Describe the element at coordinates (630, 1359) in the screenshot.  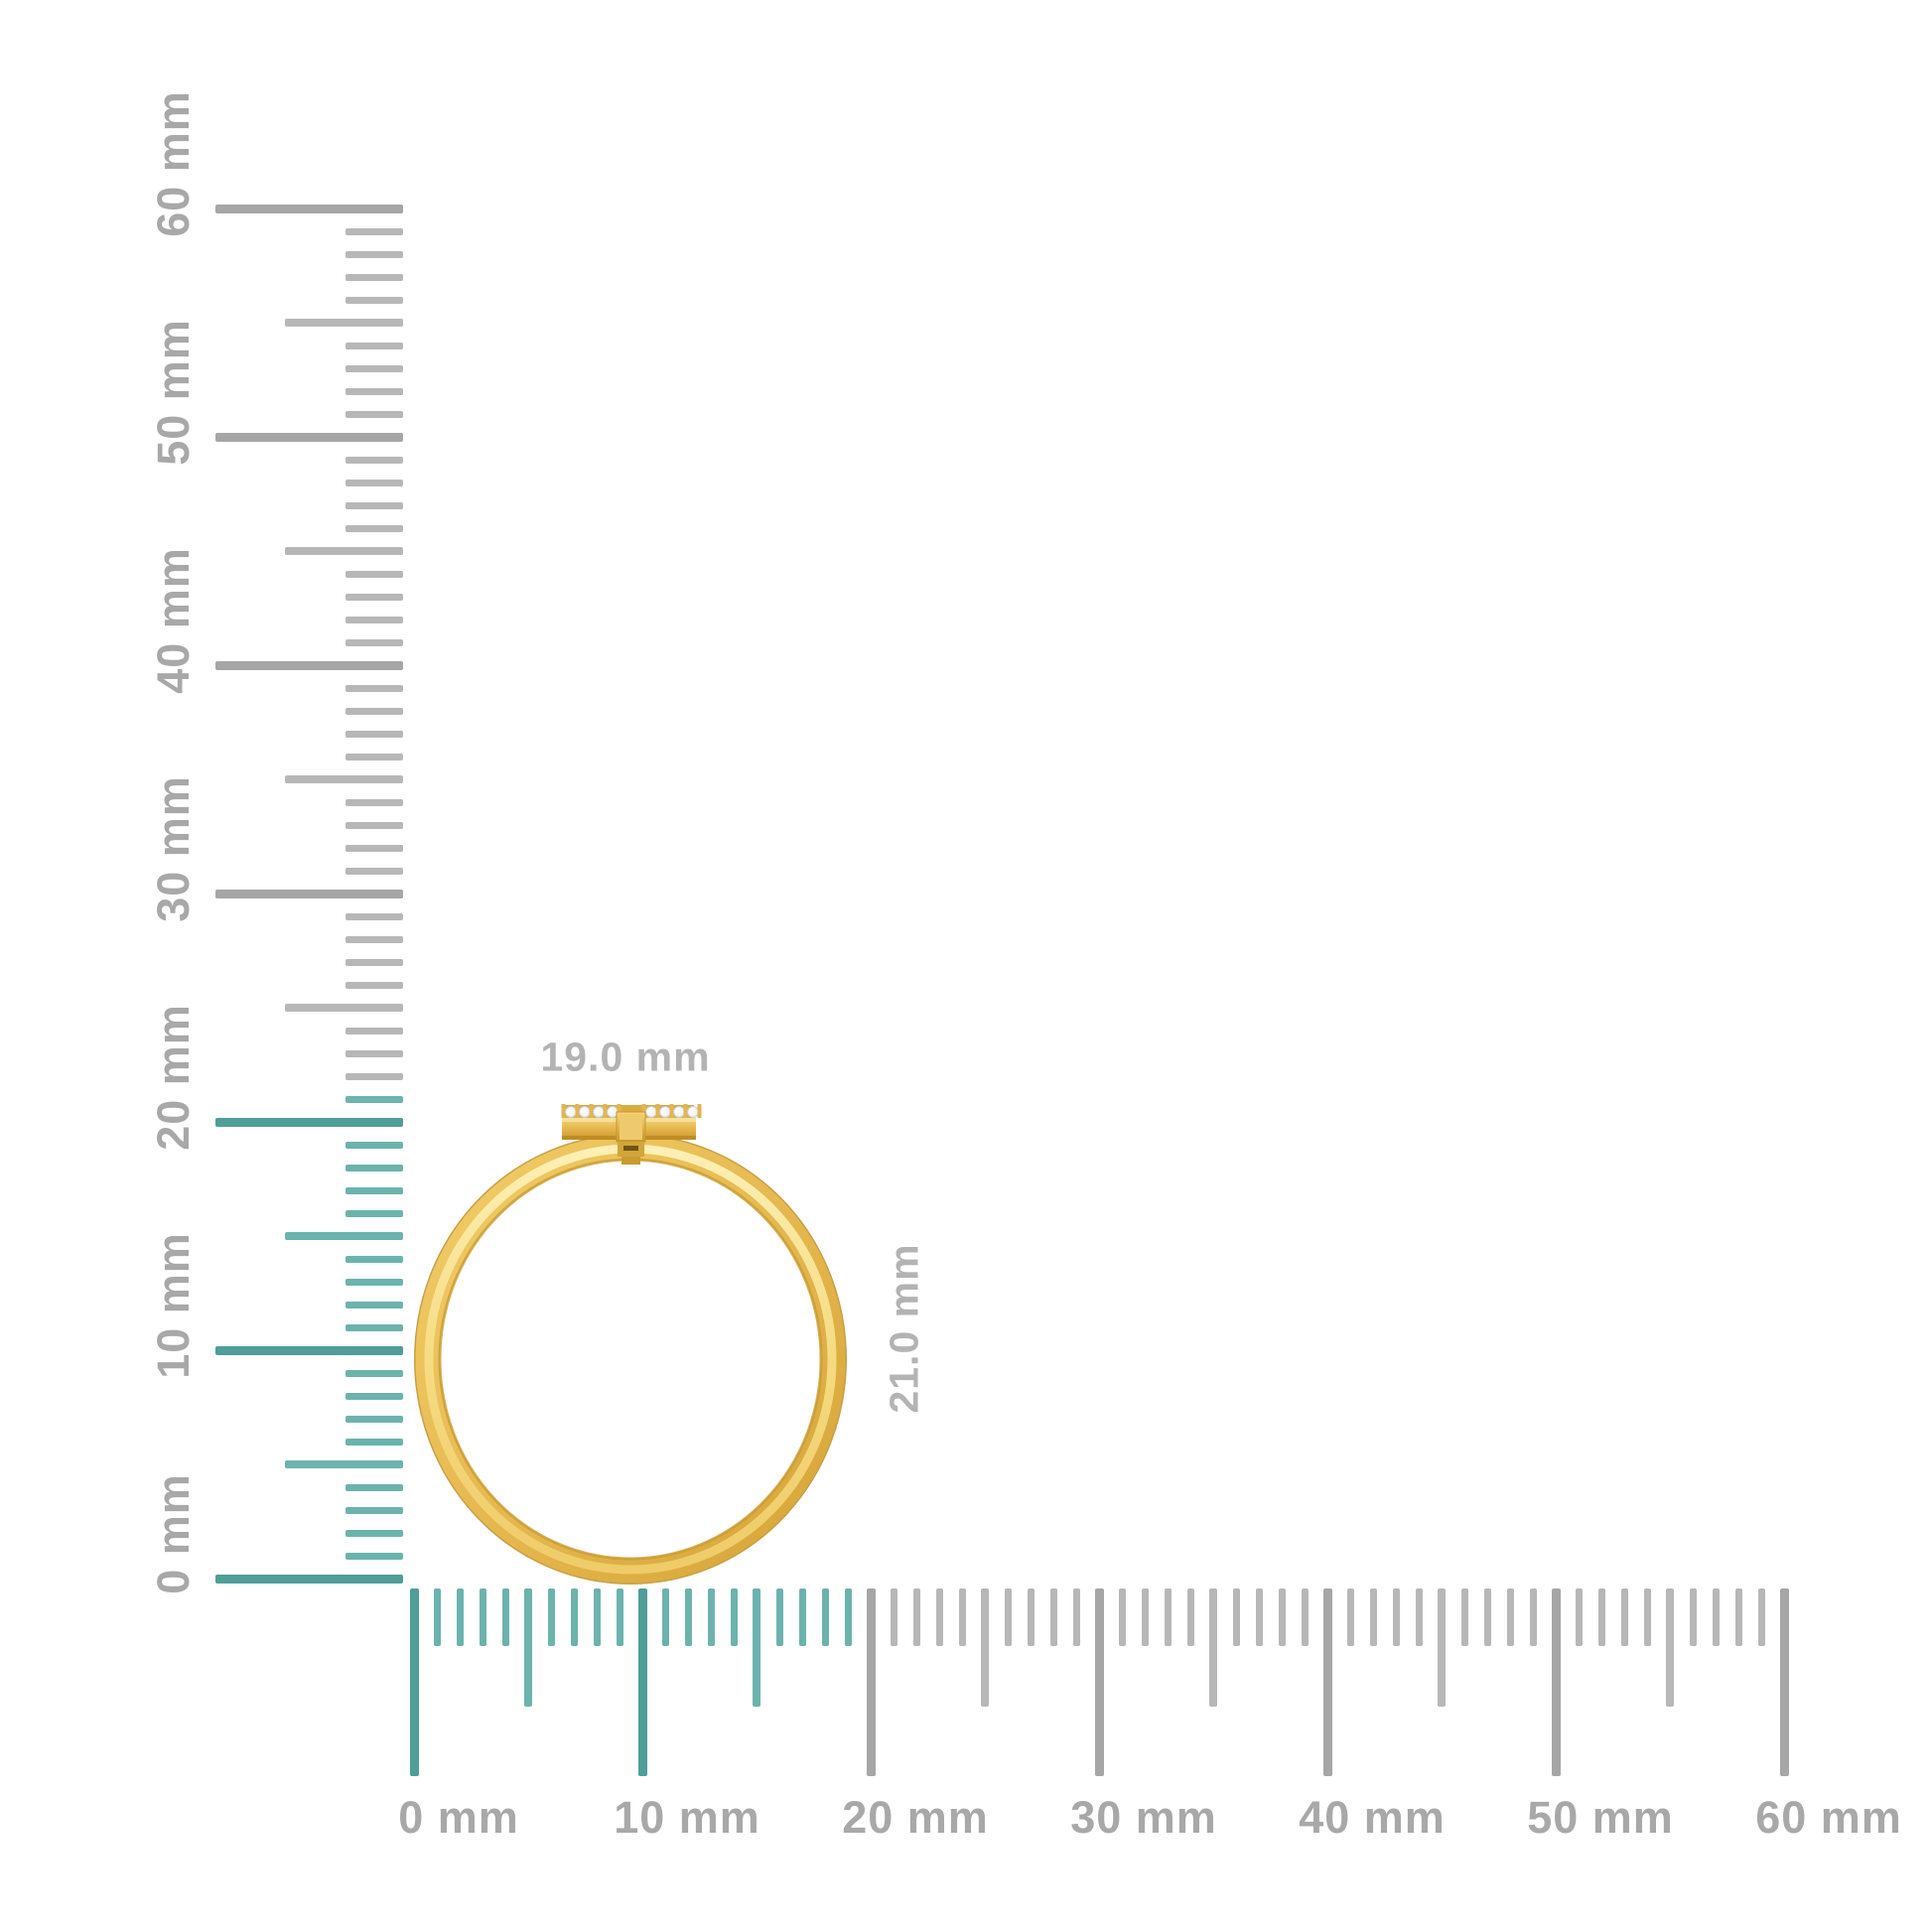
I see `ring-band` at that location.